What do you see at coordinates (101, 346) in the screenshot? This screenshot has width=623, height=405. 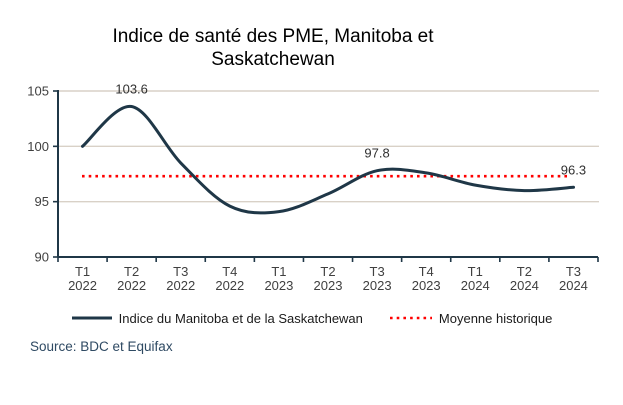 I see `source-note: Source: BDC et Equifax` at bounding box center [101, 346].